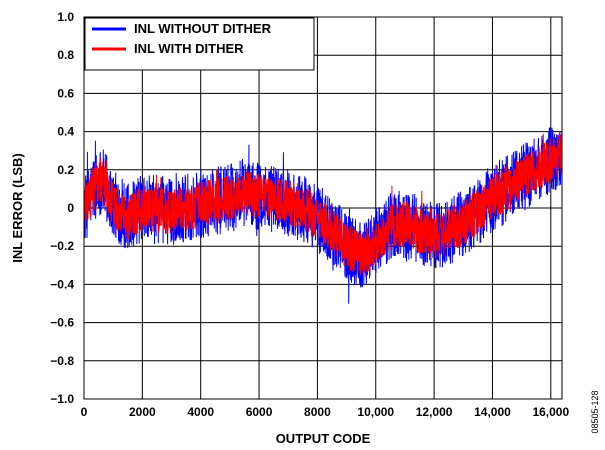 This screenshot has height=450, width=605. I want to click on y-tick-label: −0.2, so click(62, 246).